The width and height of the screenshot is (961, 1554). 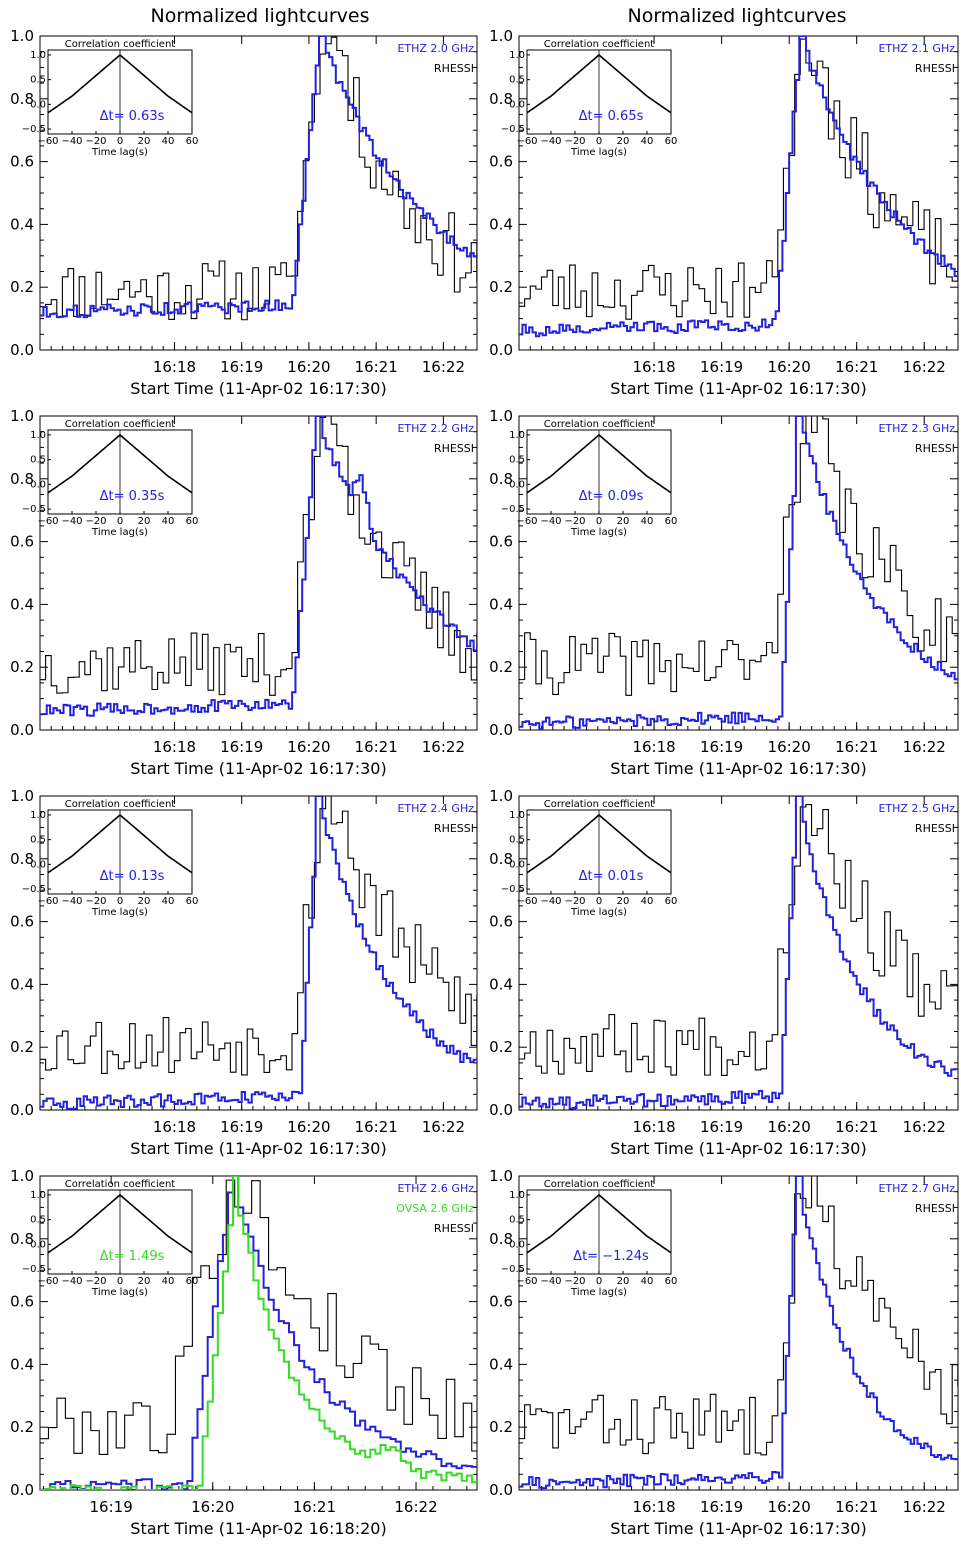 What do you see at coordinates (435, 1188) in the screenshot?
I see `legend-entry: ETHZ 2.6 GHz` at bounding box center [435, 1188].